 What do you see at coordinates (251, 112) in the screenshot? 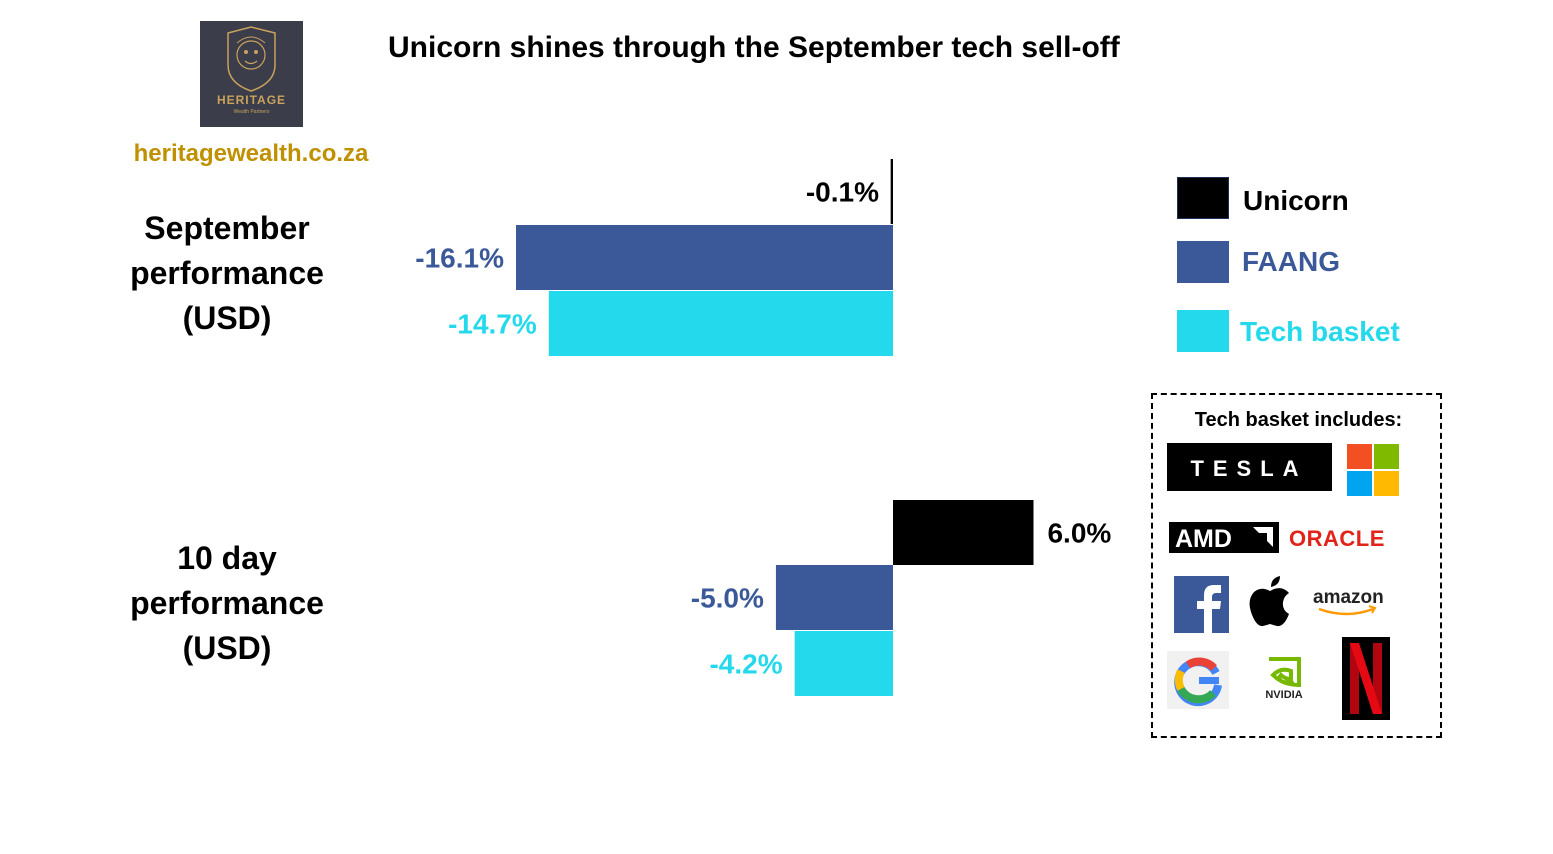
I see `logo-subtitle: Wealth Partners` at bounding box center [251, 112].